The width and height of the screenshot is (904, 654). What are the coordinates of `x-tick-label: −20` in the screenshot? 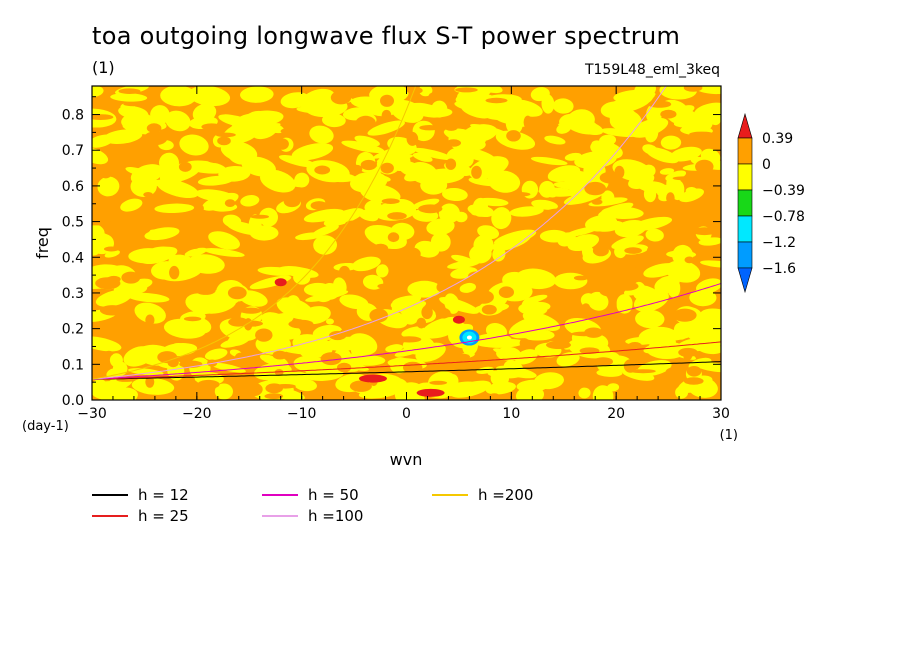 It's located at (197, 414).